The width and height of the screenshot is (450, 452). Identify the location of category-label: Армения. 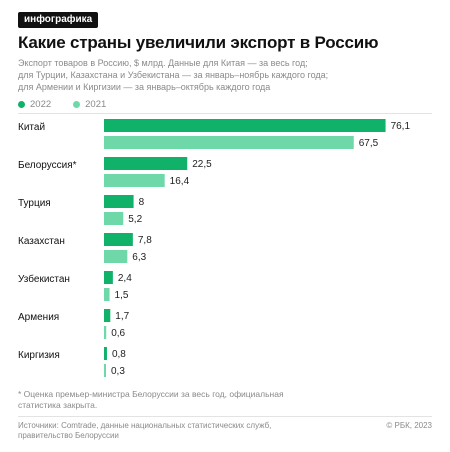
(38, 317).